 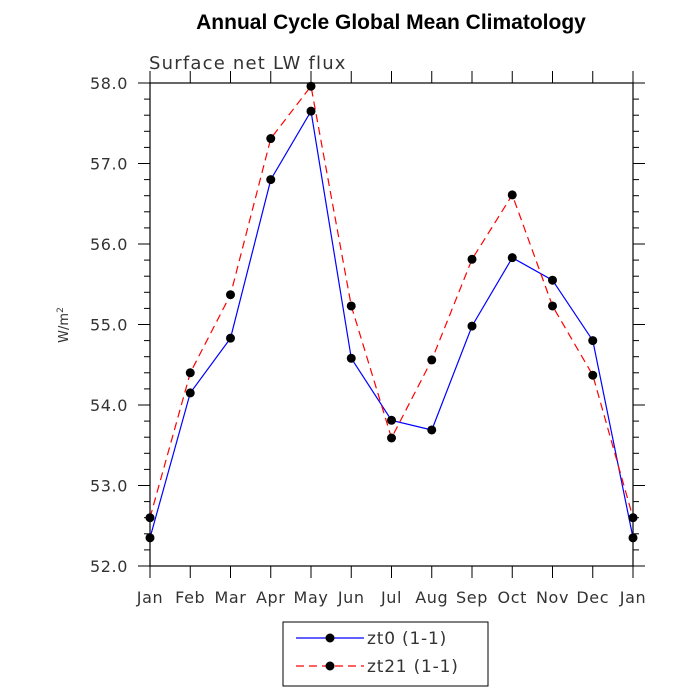 I want to click on y-axis-label: W/m2, so click(x=64, y=325).